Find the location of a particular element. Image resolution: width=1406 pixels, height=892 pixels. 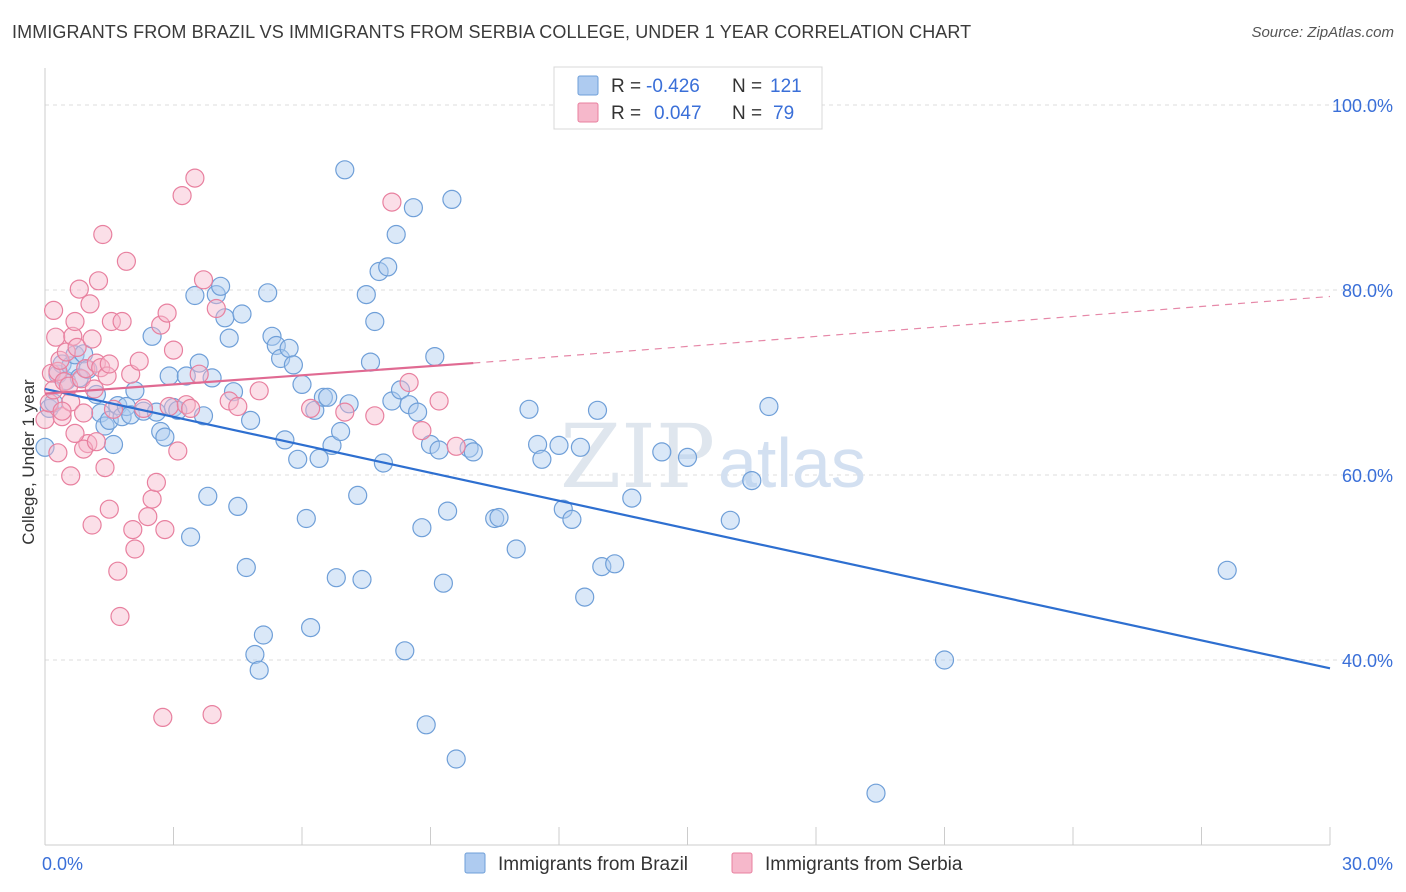

serbia-swatch is located at coordinates (588, 112).